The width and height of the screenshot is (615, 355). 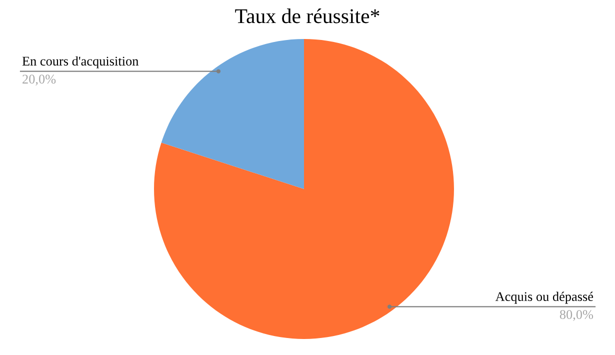 I want to click on pie-slice, so click(x=232, y=114).